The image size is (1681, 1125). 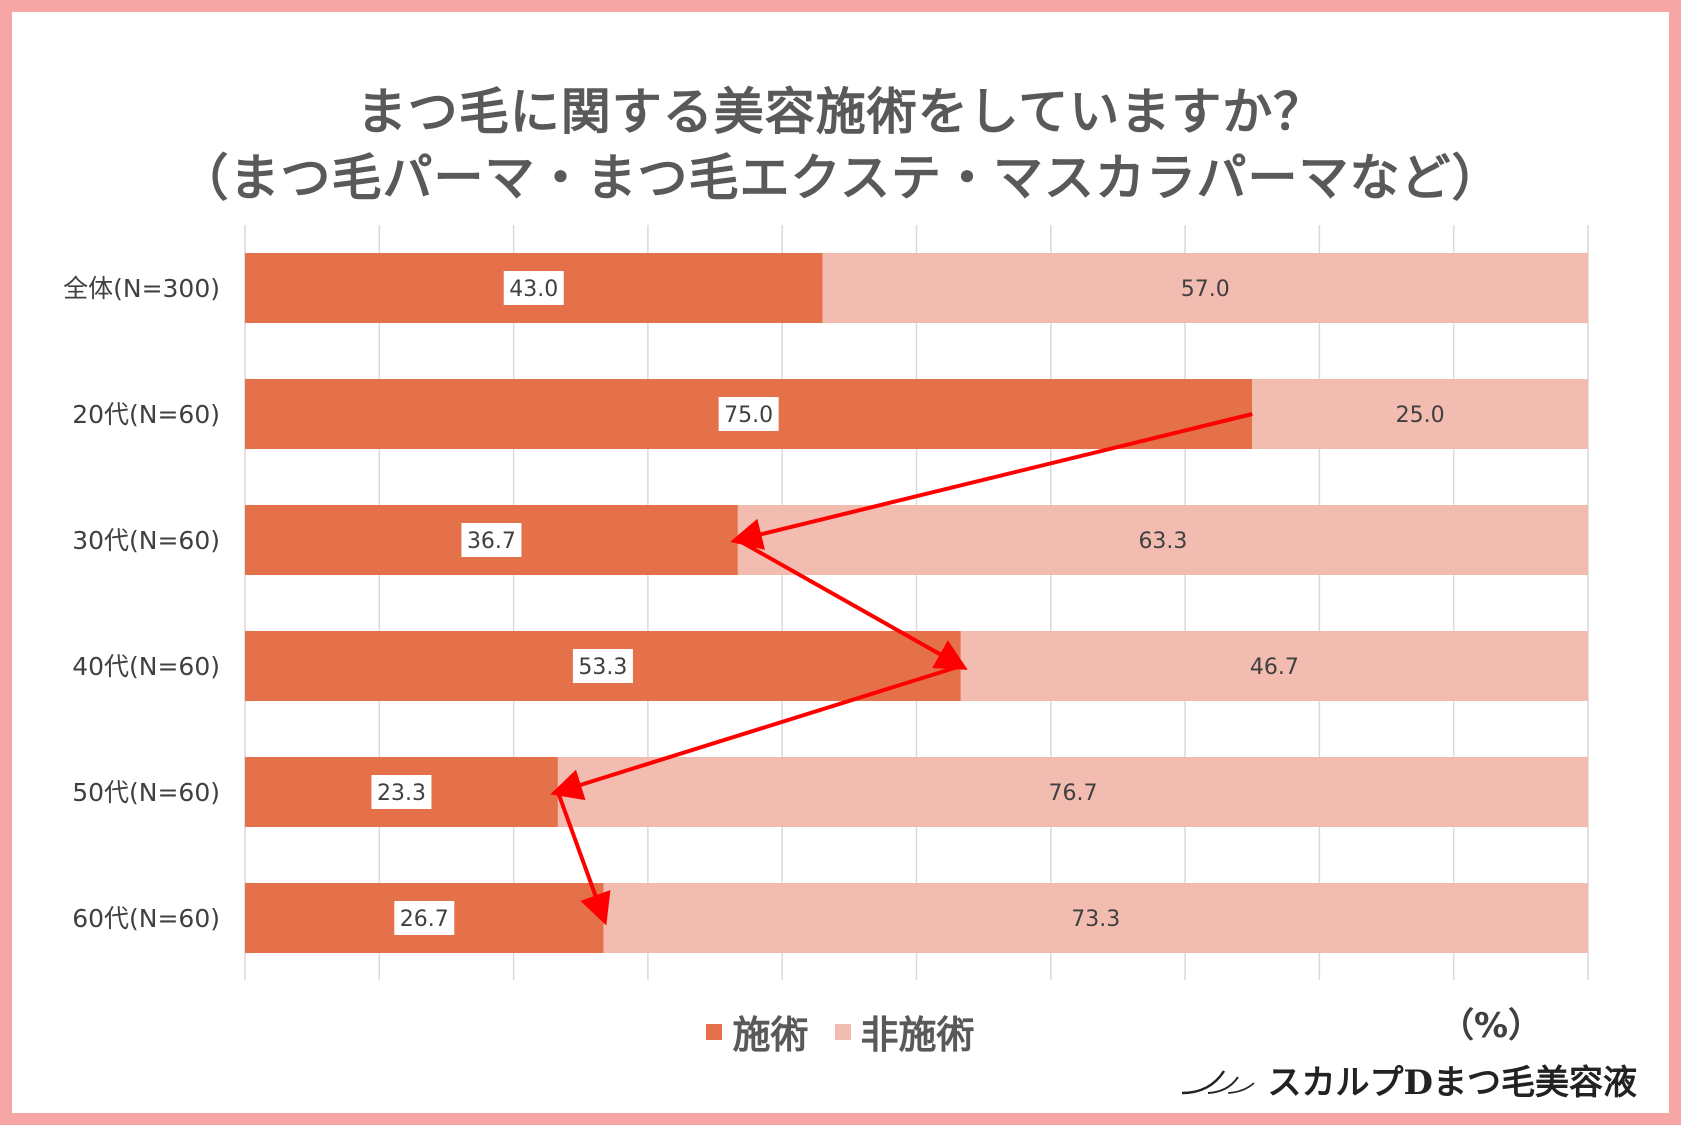 I want to click on category-label: 30代(N=60), so click(x=146, y=540).